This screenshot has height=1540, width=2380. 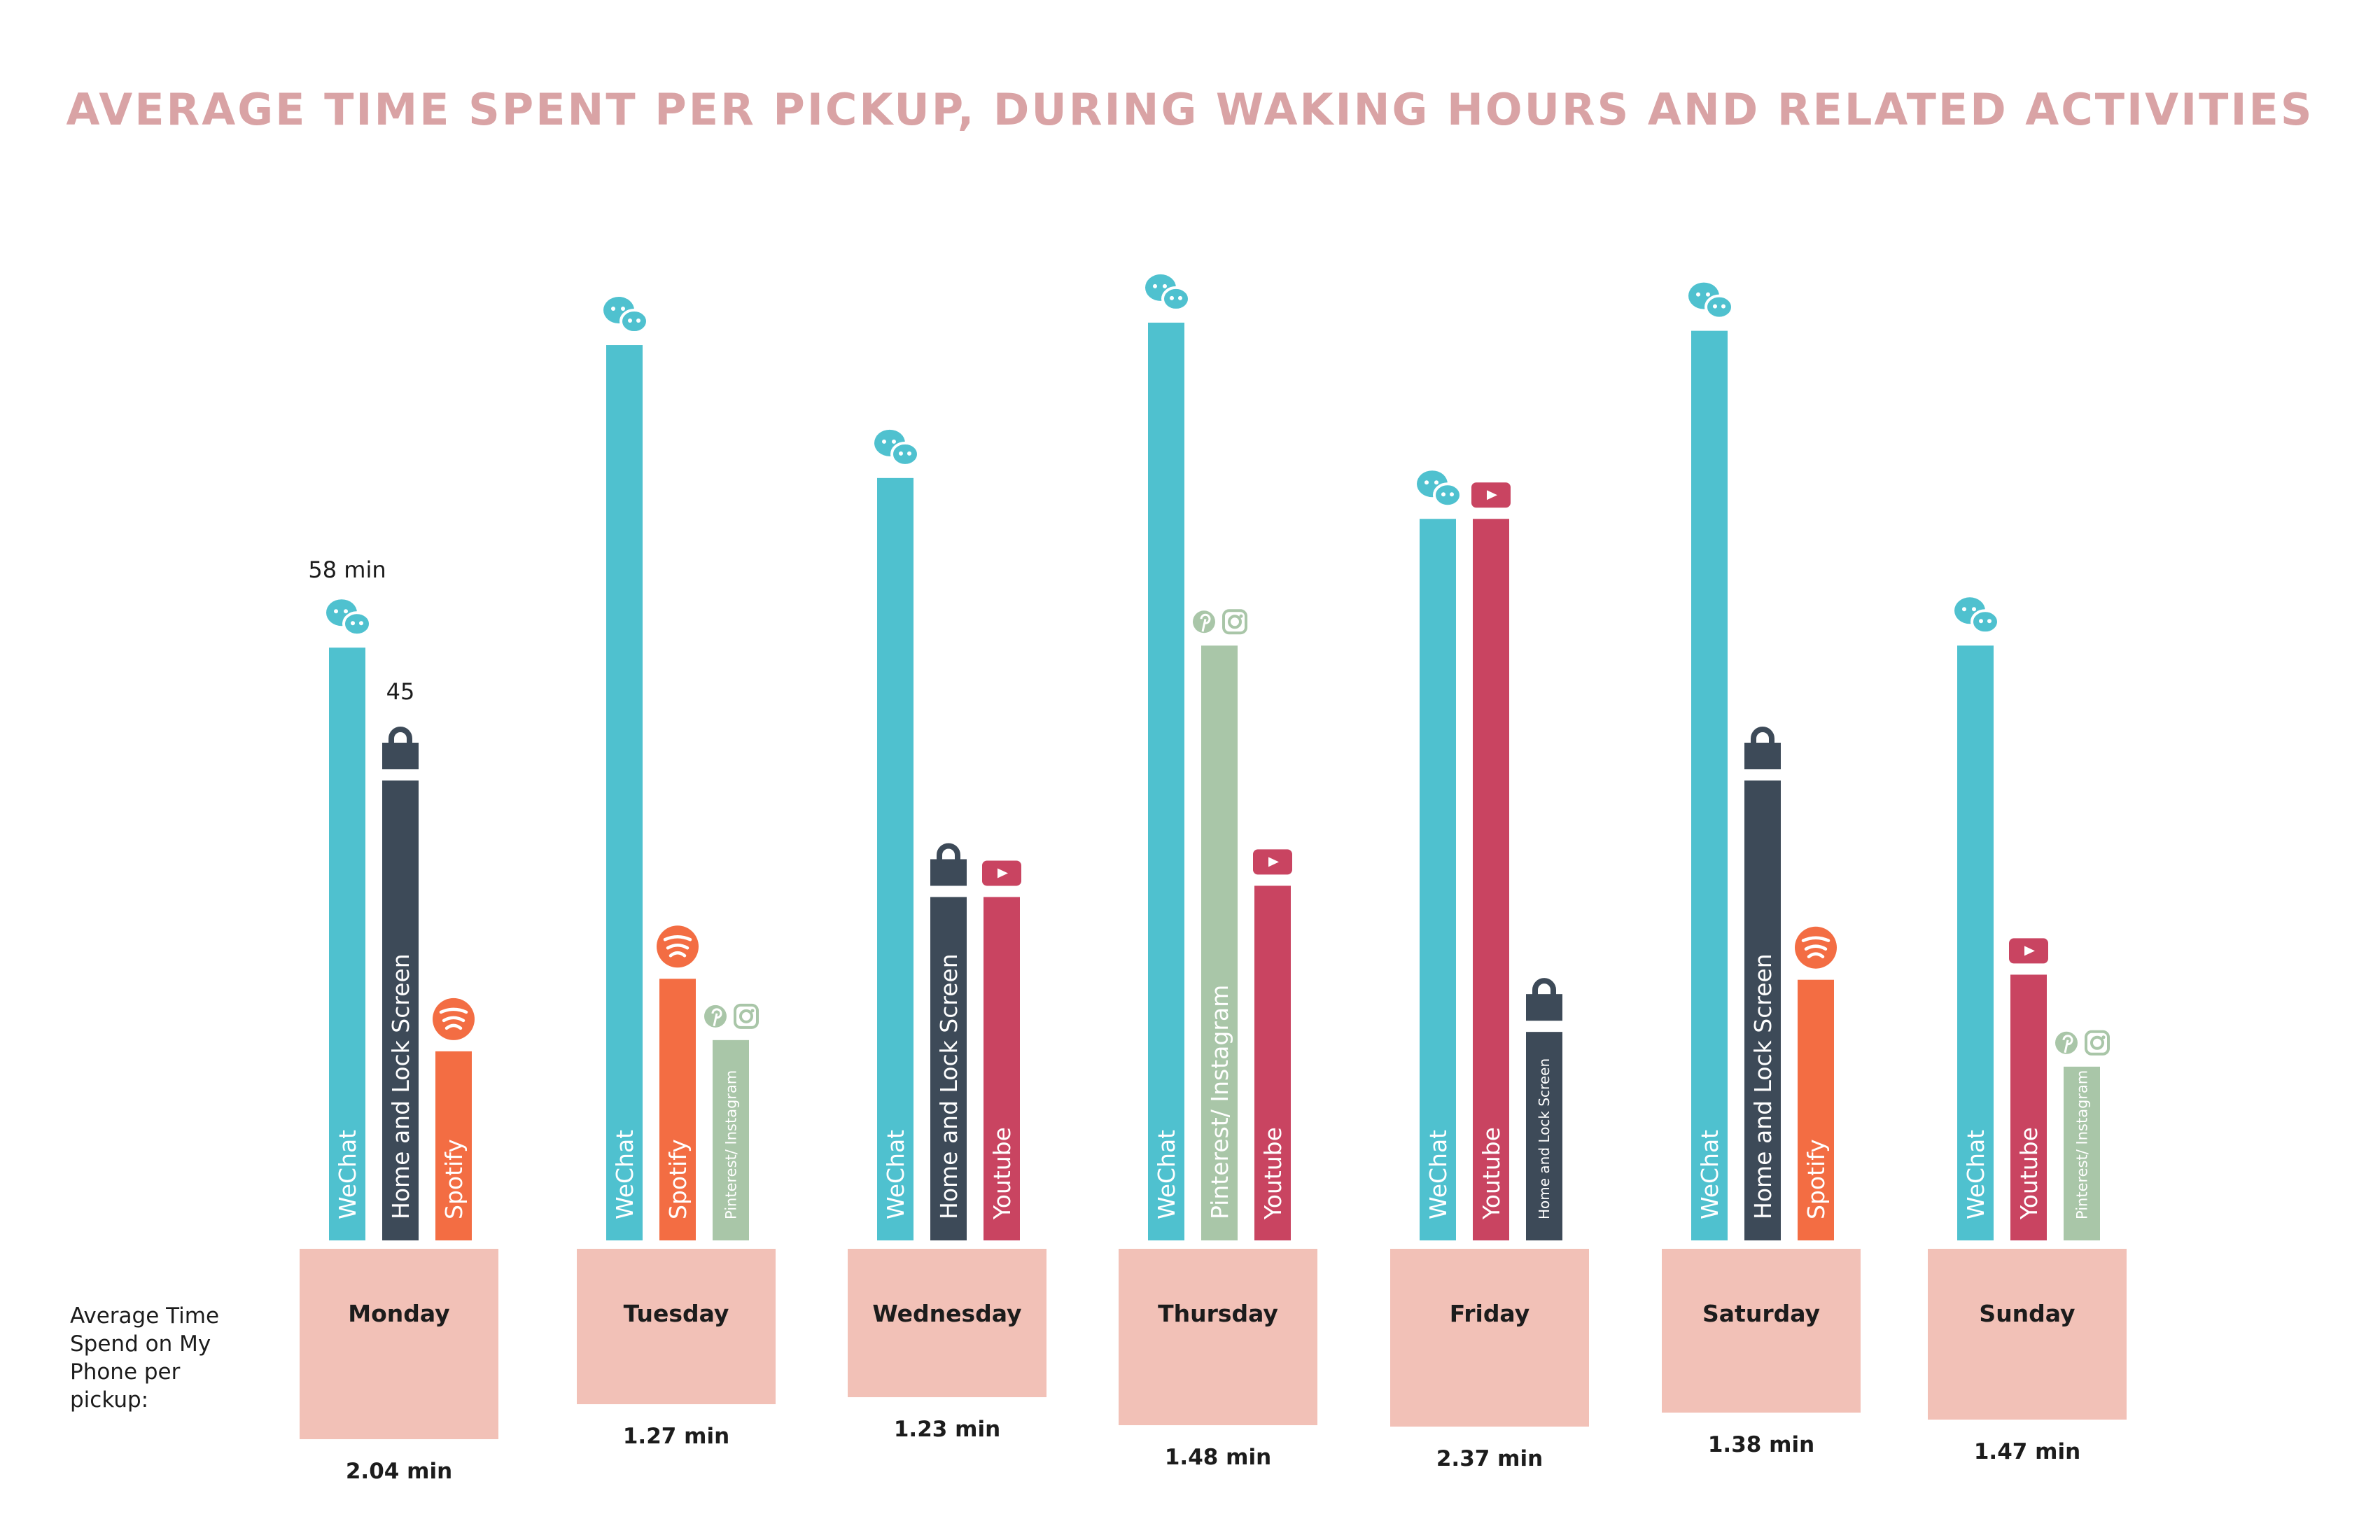 What do you see at coordinates (1166, 1174) in the screenshot?
I see `bar-label-thursday-wechat: WeChat` at bounding box center [1166, 1174].